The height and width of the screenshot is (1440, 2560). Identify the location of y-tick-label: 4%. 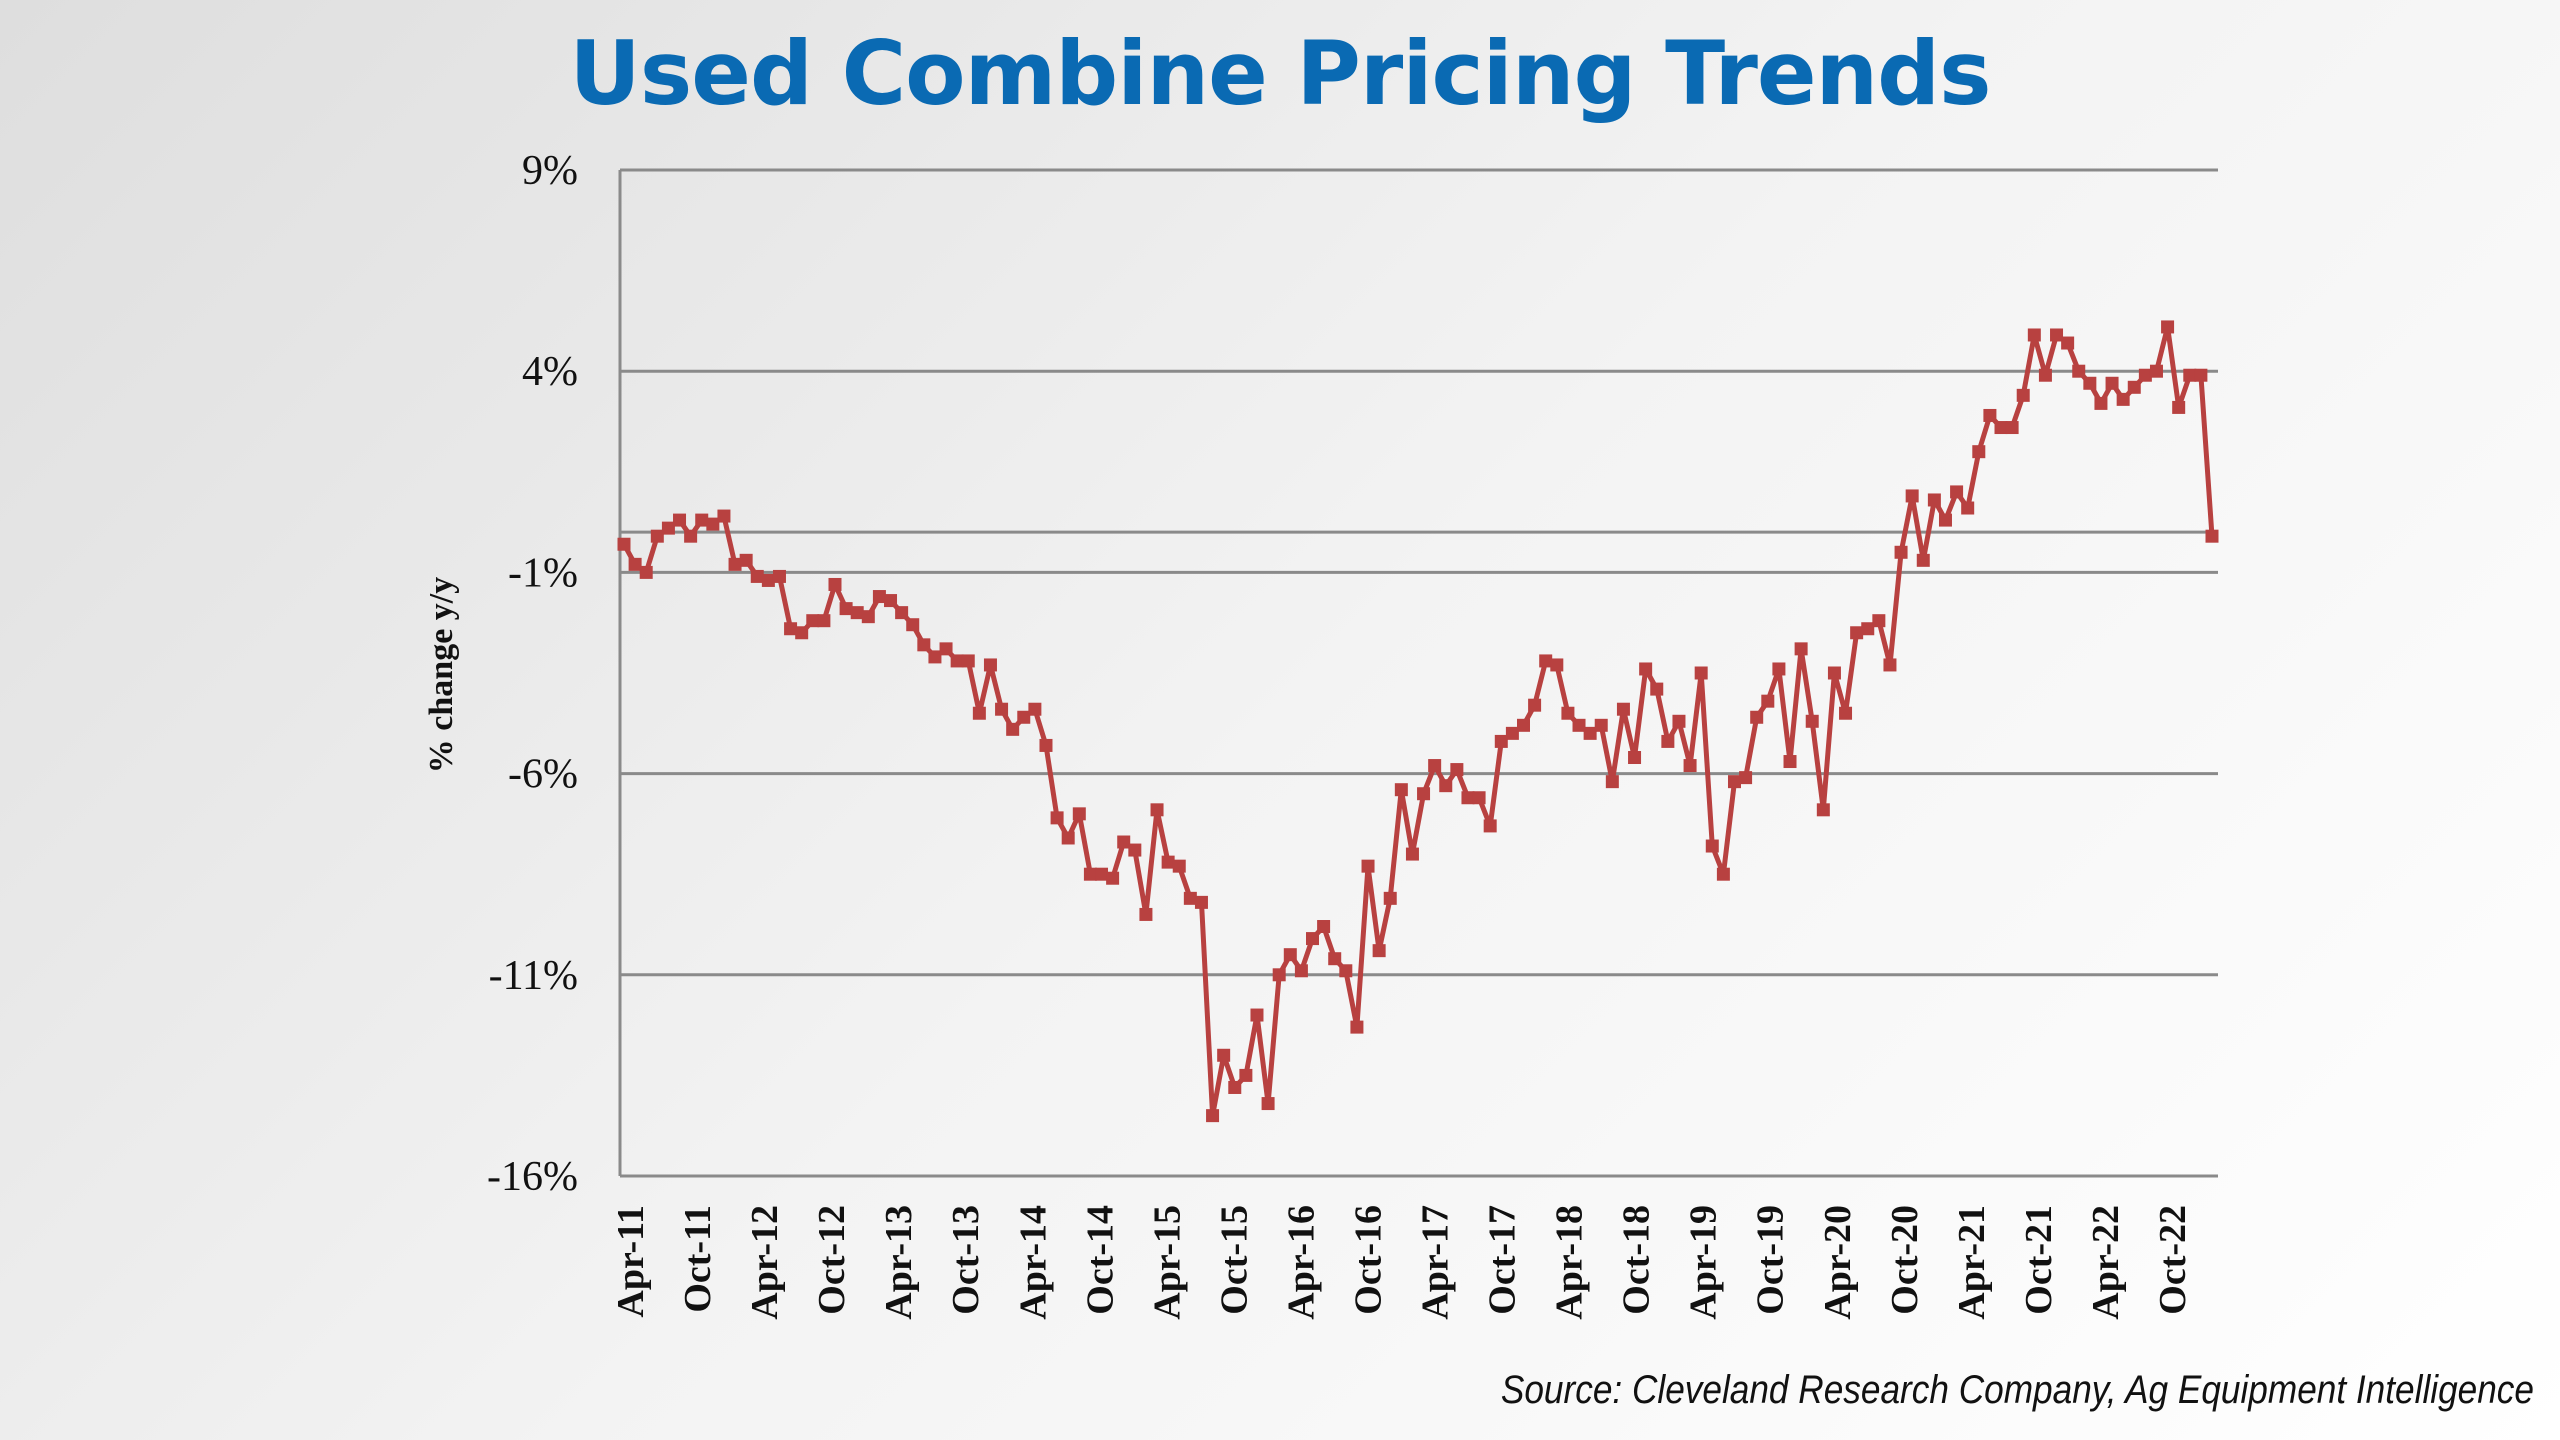
(550, 372).